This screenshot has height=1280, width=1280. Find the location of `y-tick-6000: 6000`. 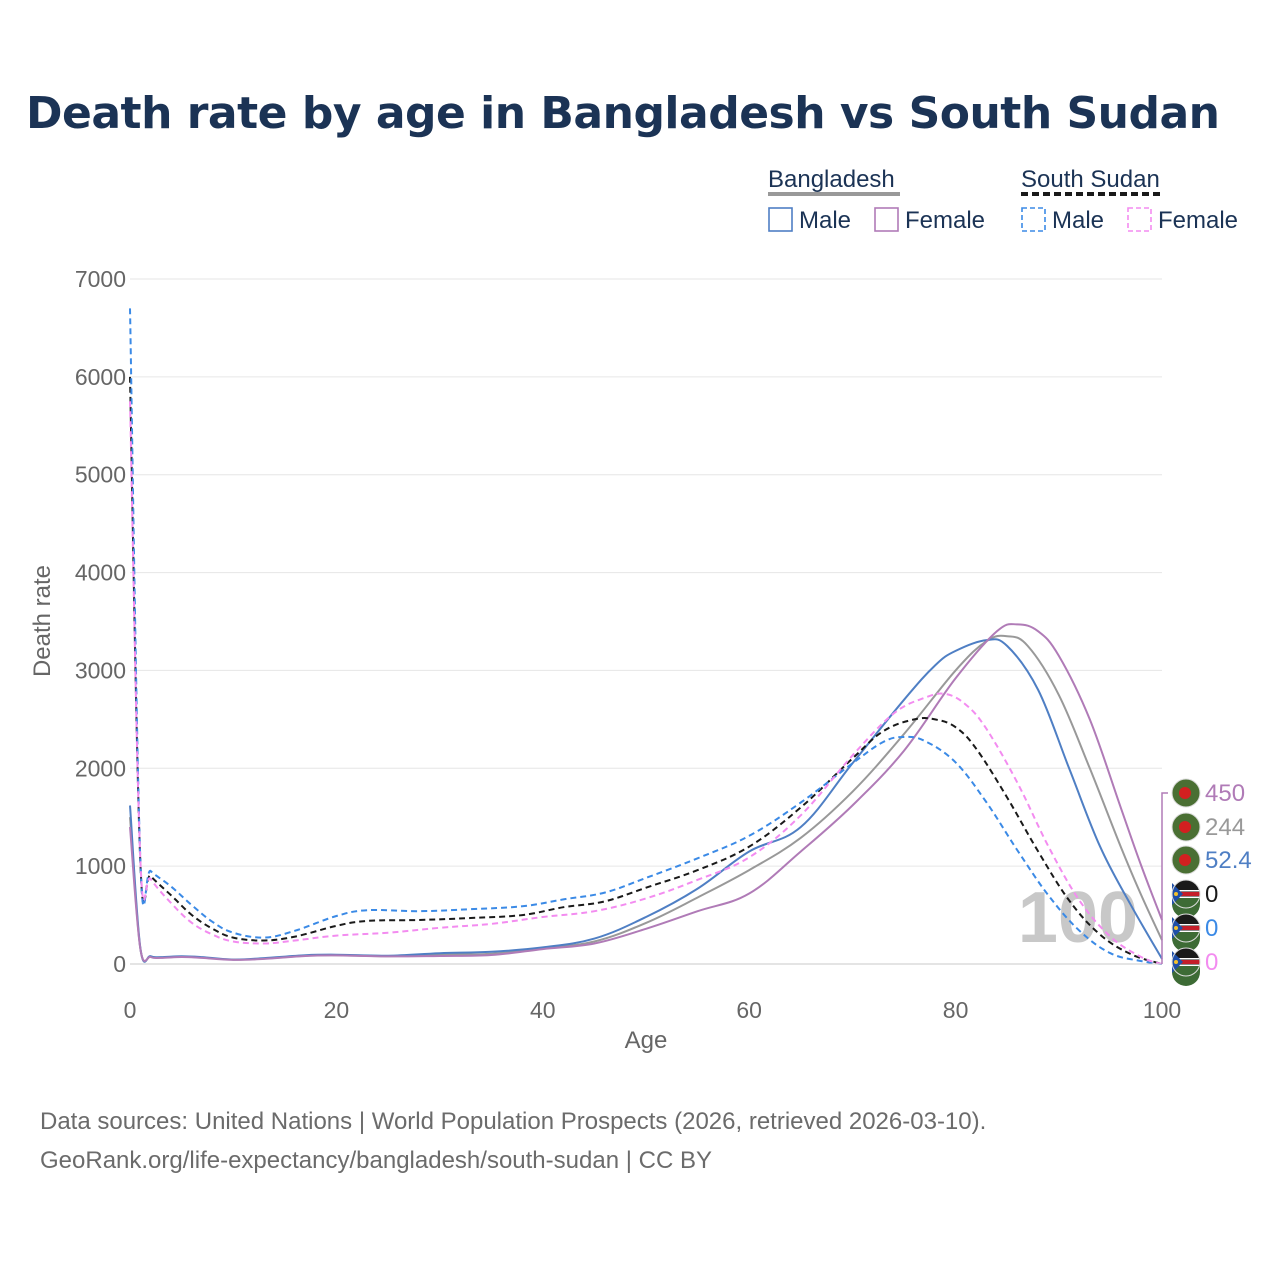

y-tick-6000: 6000 is located at coordinates (100, 377).